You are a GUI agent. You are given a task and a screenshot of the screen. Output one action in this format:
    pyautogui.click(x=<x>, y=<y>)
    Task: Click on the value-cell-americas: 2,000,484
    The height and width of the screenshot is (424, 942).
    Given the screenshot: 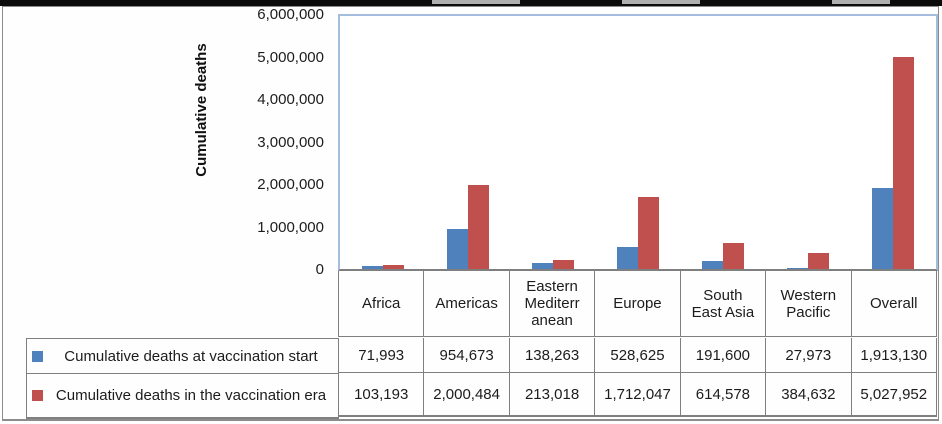 What is the action you would take?
    pyautogui.click(x=467, y=394)
    